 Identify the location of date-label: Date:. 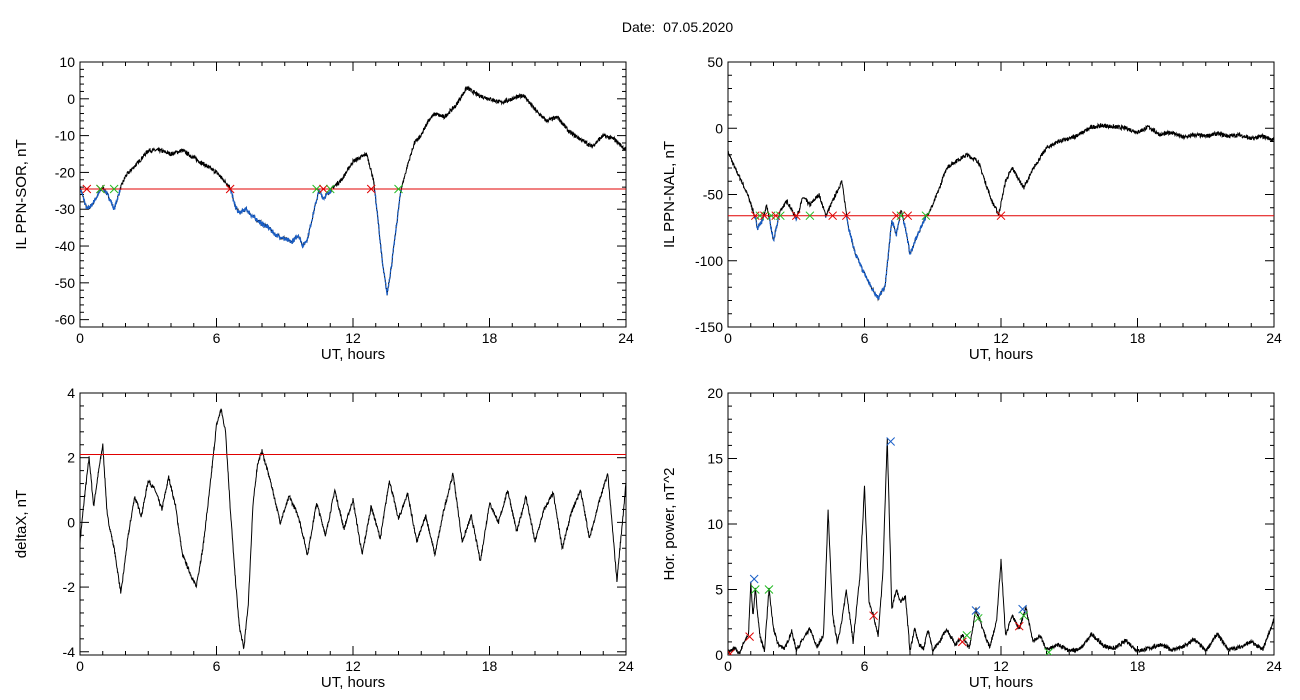
(638, 27).